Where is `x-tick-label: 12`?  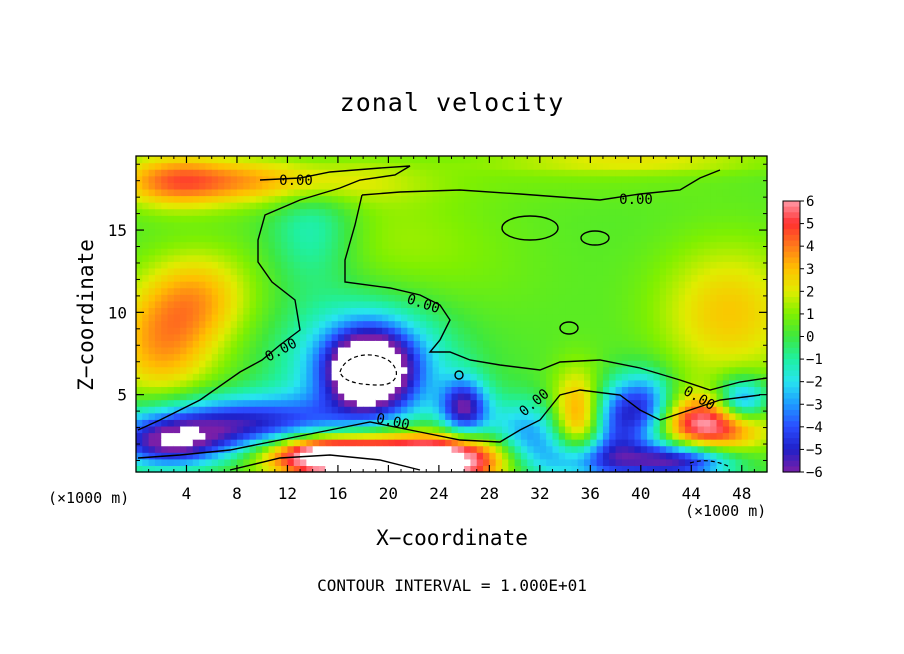 x-tick-label: 12 is located at coordinates (287, 493).